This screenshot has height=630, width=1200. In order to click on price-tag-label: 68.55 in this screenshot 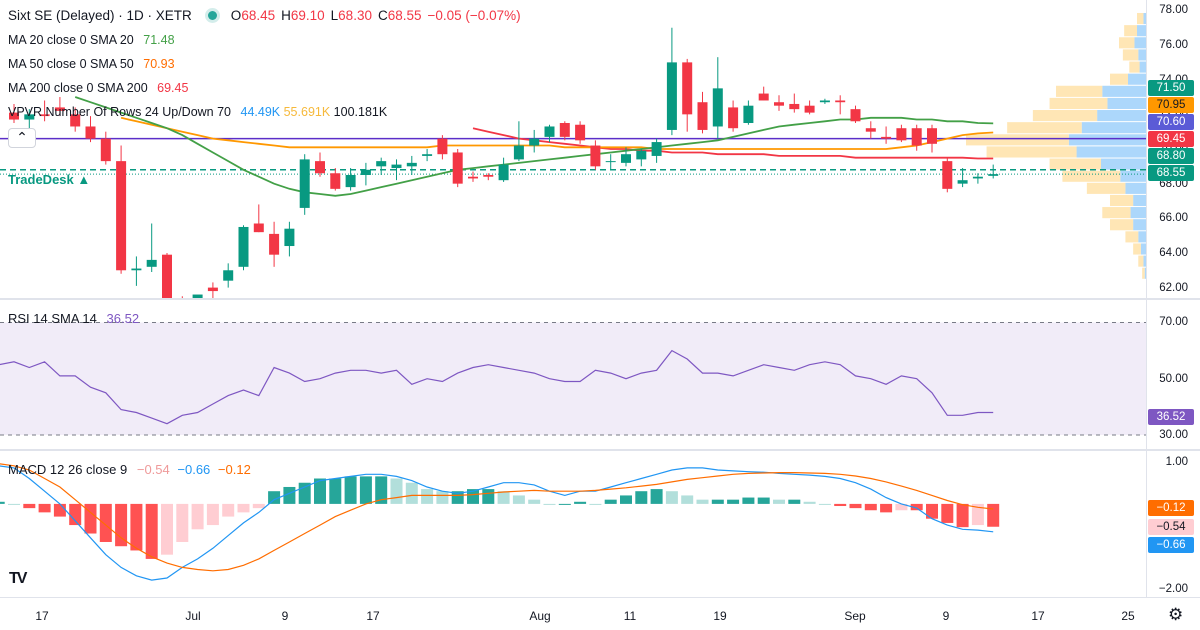, I will do `click(1171, 173)`.